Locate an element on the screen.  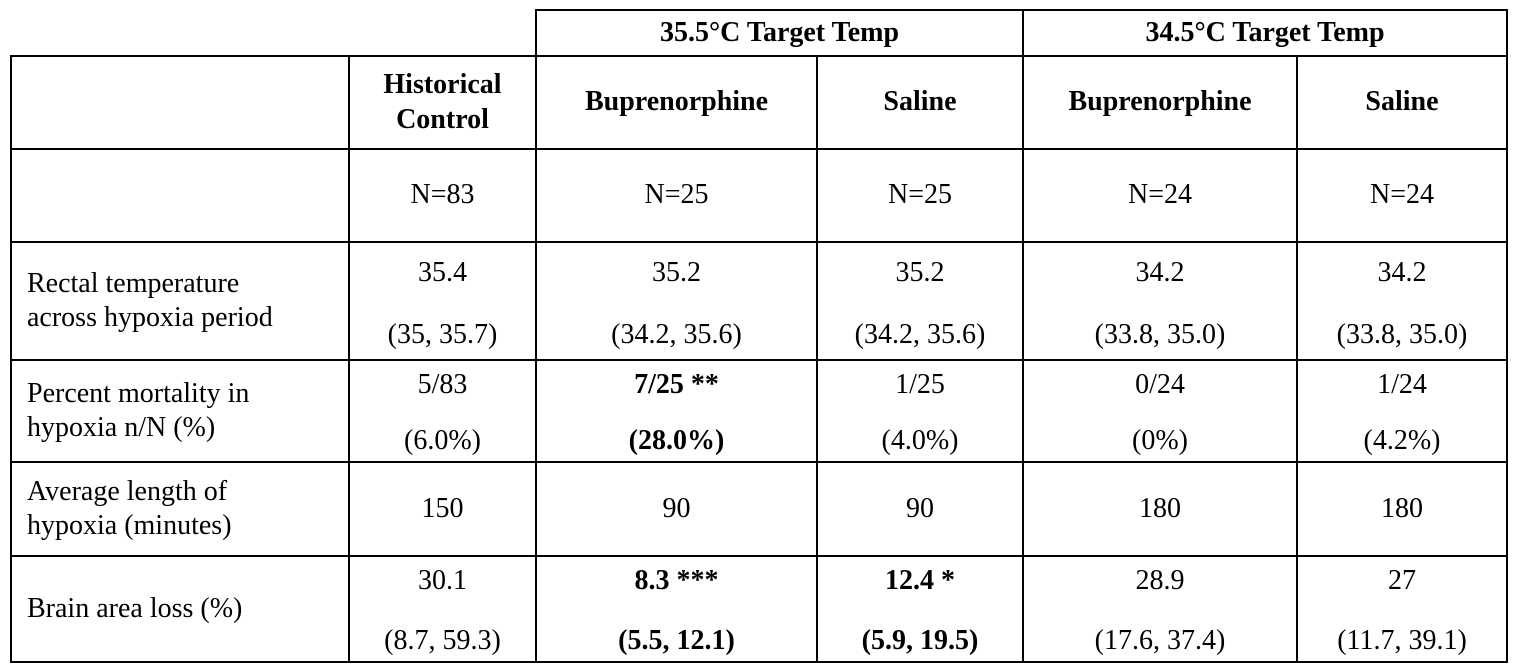
grid-line-right is located at coordinates (1507, 336).